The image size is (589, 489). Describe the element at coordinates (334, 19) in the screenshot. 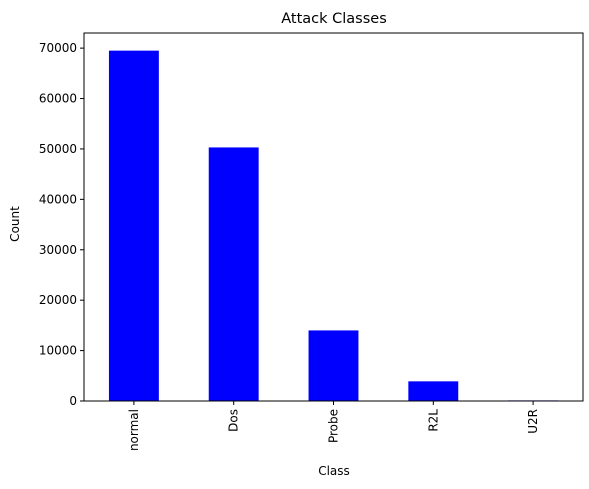

I see `chart-title: Attack Classes` at that location.